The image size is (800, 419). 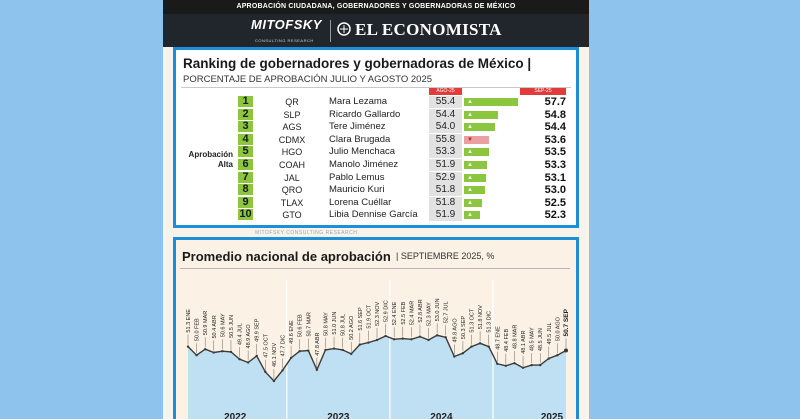 What do you see at coordinates (241, 334) in the screenshot?
I see `data-label: 49.4 JUL` at bounding box center [241, 334].